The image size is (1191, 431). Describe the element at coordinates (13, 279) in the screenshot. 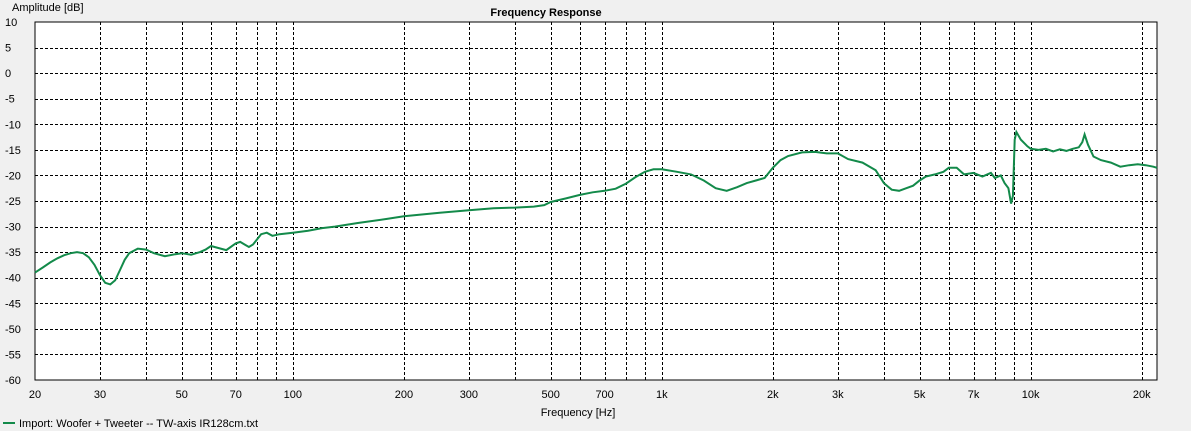

I see `y-tick-label: -40` at that location.